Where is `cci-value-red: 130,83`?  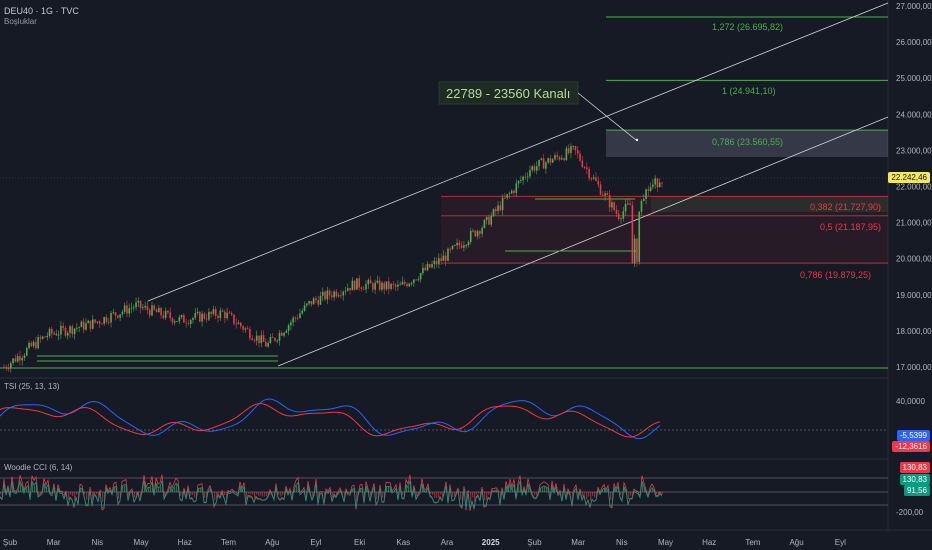
cci-value-red: 130,83 is located at coordinates (914, 467).